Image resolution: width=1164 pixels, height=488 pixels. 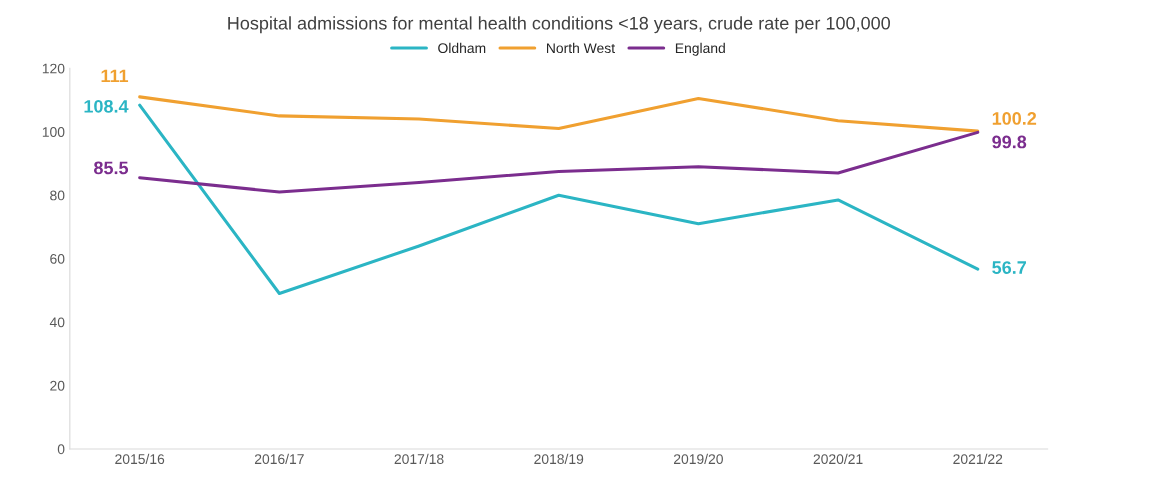 I want to click on x-tick-label: 2020/21, so click(x=838, y=459).